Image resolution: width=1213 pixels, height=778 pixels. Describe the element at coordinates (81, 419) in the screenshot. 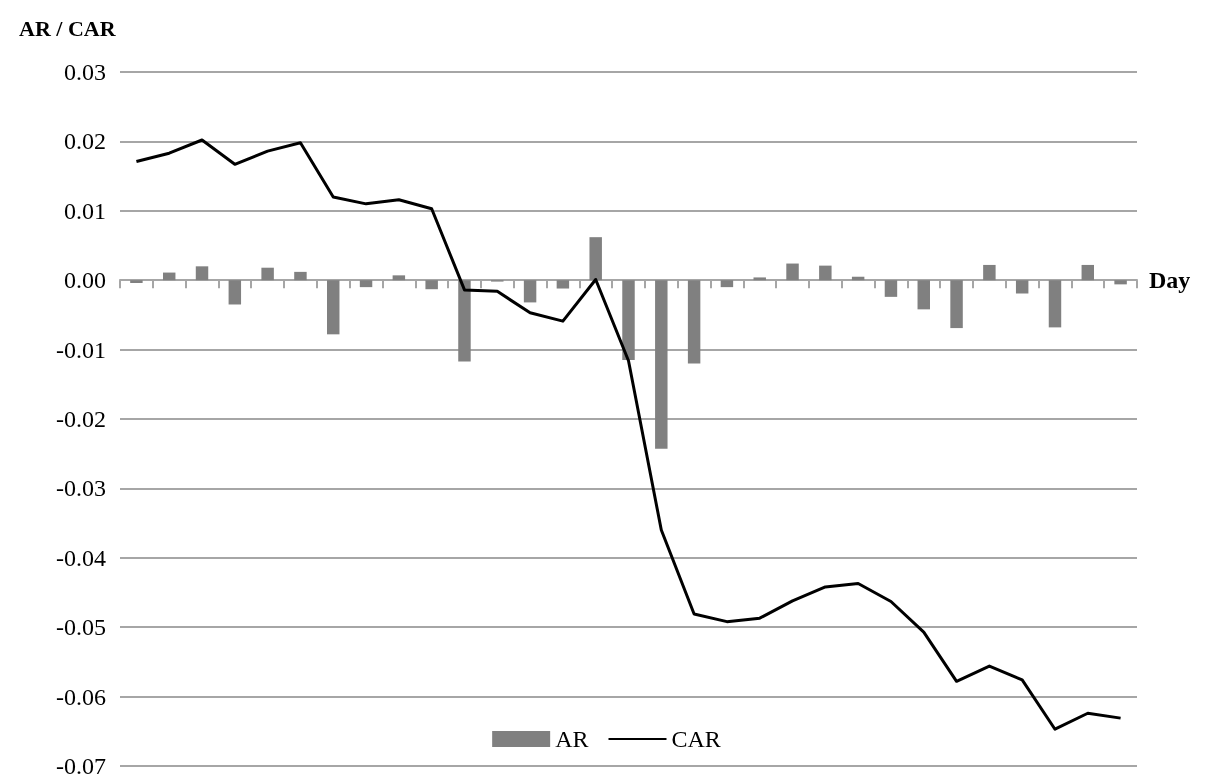

I see `y-tick-label: -0.02` at that location.